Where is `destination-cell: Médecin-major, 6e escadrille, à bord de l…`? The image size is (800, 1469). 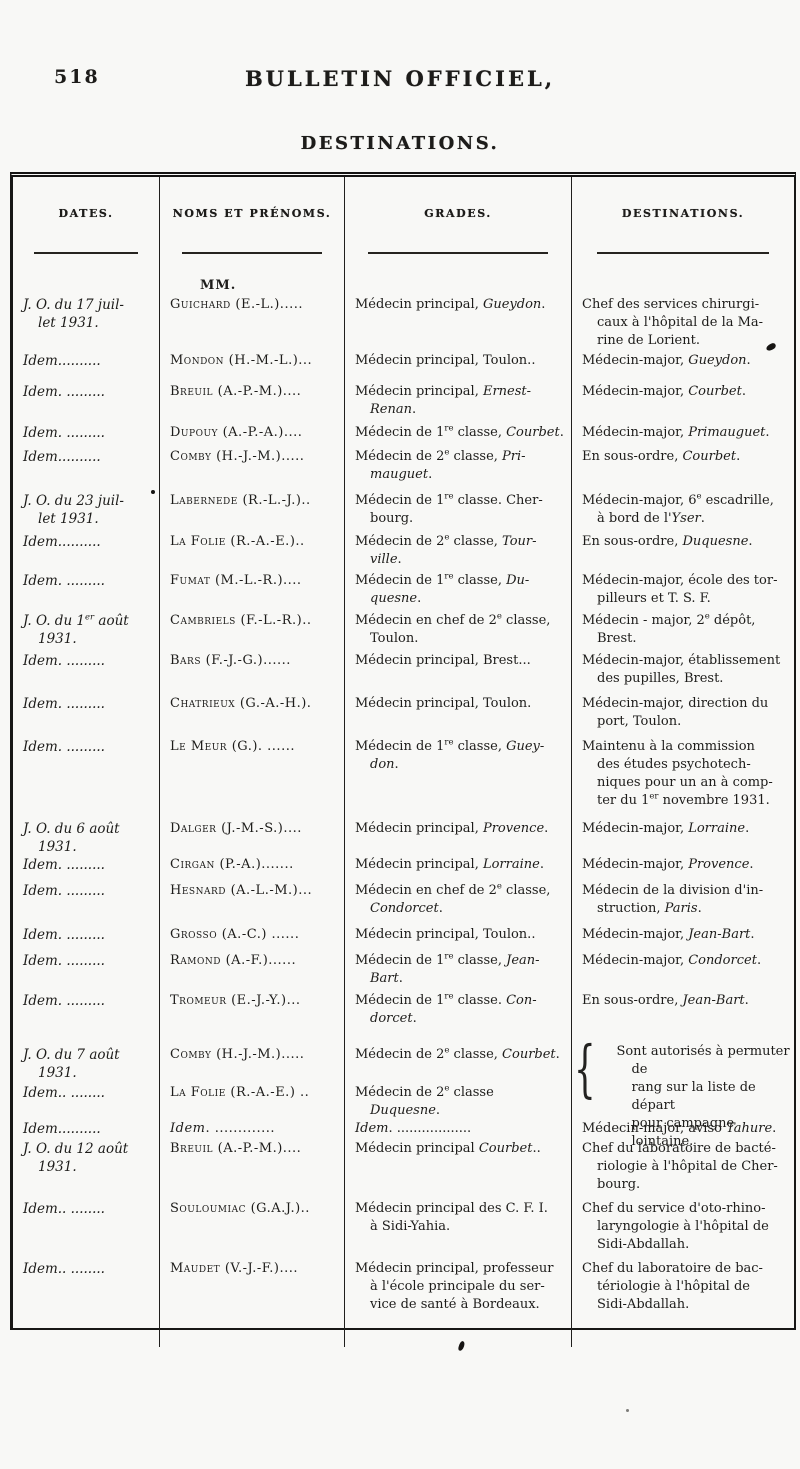 destination-cell: Médecin-major, 6e escadrille, à bord de l… is located at coordinates (682, 512).